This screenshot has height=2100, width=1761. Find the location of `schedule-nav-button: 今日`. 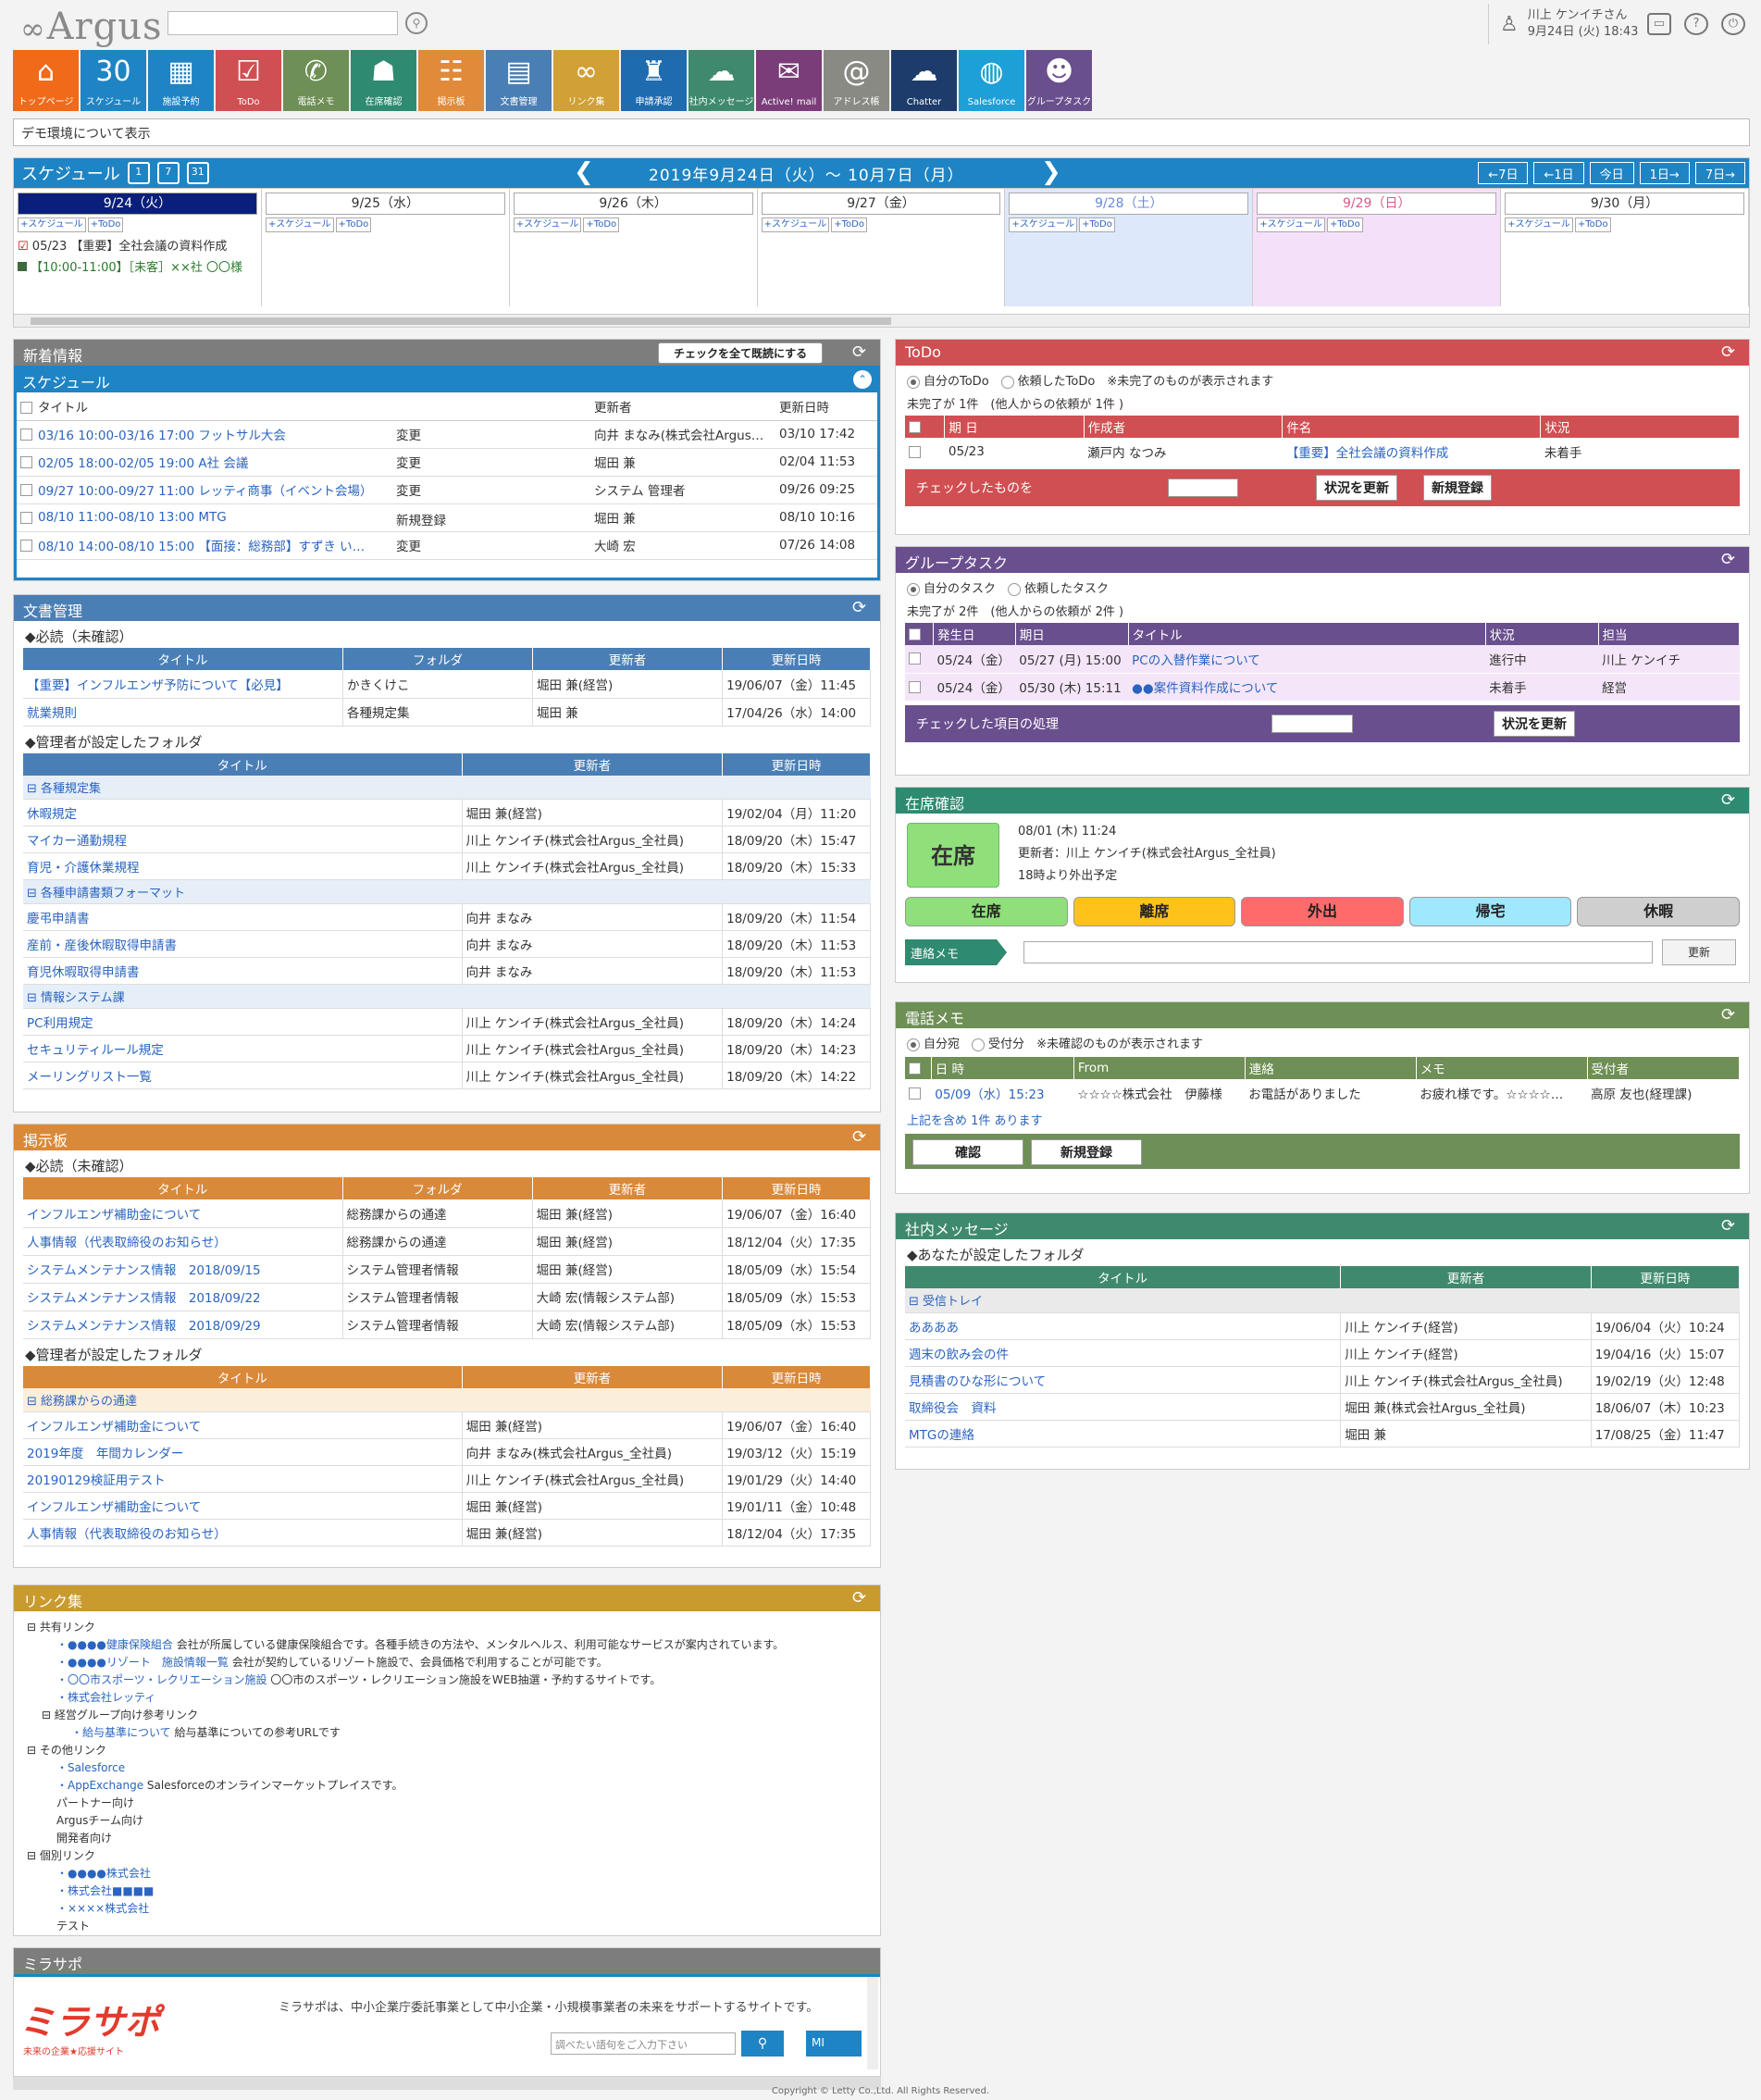

schedule-nav-button: 今日 is located at coordinates (1611, 173).